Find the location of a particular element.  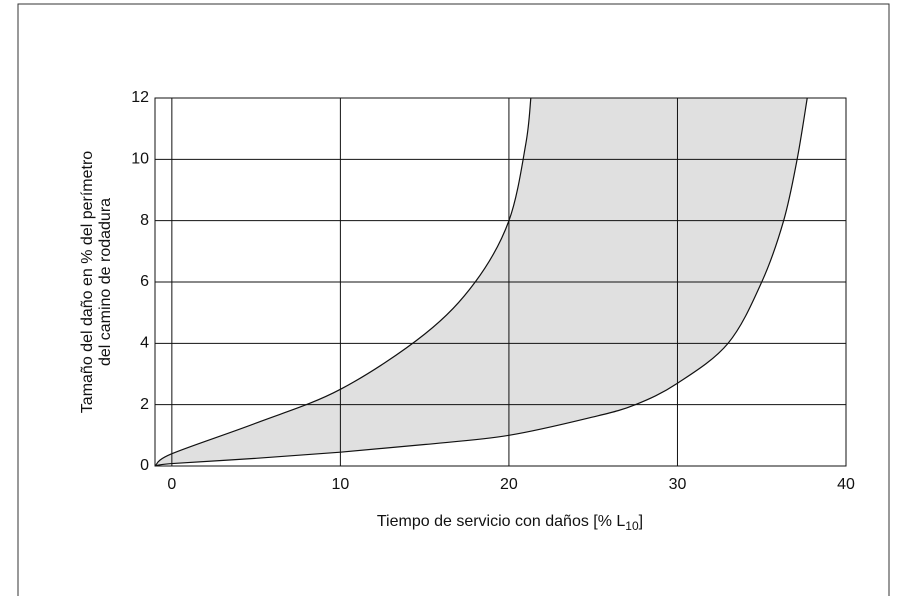

y-tick-label: 10 is located at coordinates (140, 159).